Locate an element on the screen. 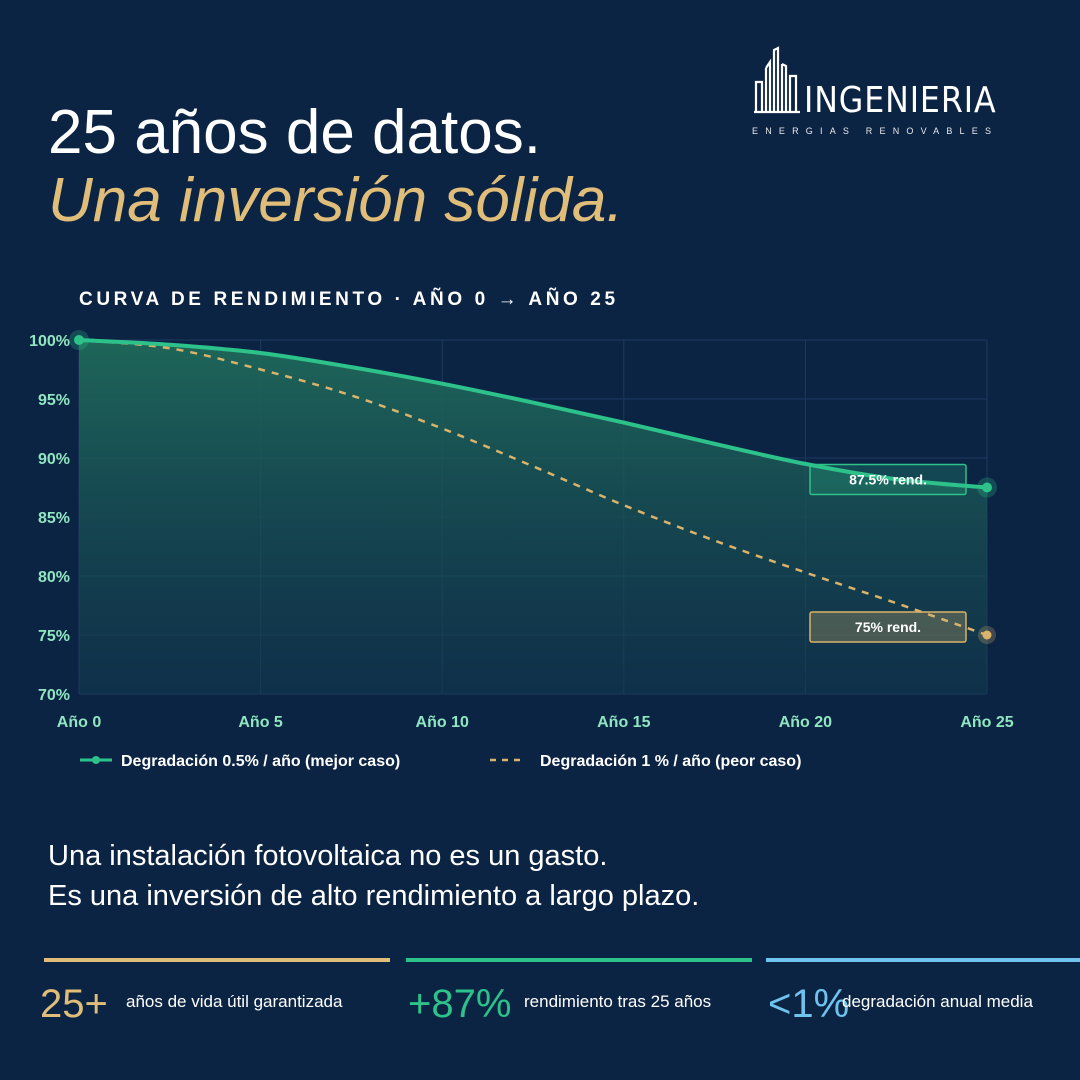  building-logo-icon is located at coordinates (777, 80).